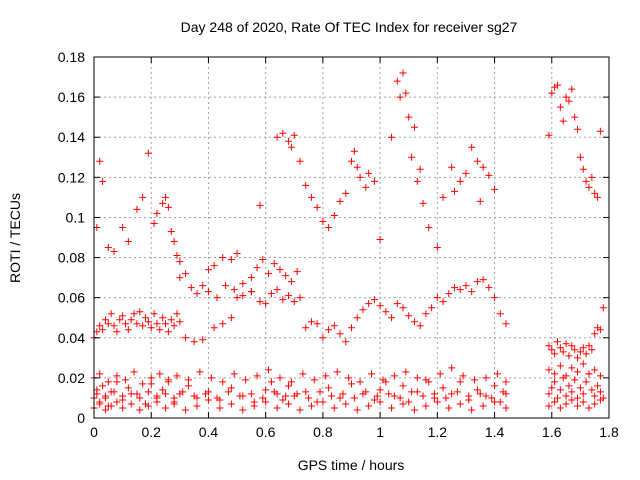  What do you see at coordinates (76, 217) in the screenshot?
I see `y-tick-label: 0.1` at bounding box center [76, 217].